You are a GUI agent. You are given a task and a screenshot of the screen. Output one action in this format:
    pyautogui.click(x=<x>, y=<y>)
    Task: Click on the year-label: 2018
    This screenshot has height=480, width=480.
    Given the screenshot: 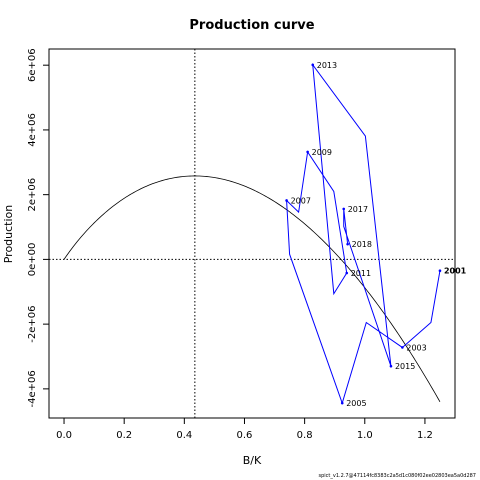 What is the action you would take?
    pyautogui.click(x=362, y=244)
    